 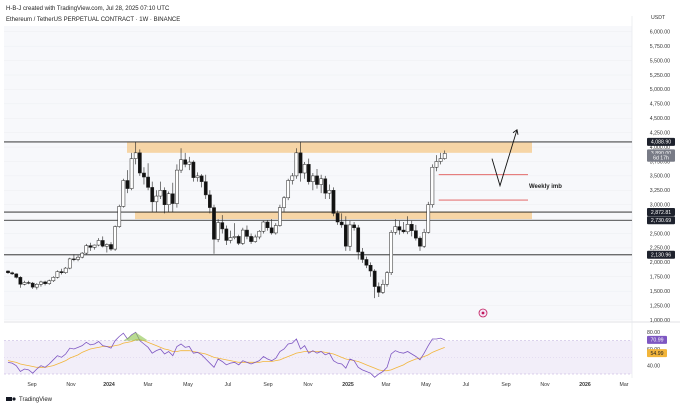 What do you see at coordinates (661, 143) in the screenshot?
I see `price-tag-label: 4,088.90` at bounding box center [661, 143].